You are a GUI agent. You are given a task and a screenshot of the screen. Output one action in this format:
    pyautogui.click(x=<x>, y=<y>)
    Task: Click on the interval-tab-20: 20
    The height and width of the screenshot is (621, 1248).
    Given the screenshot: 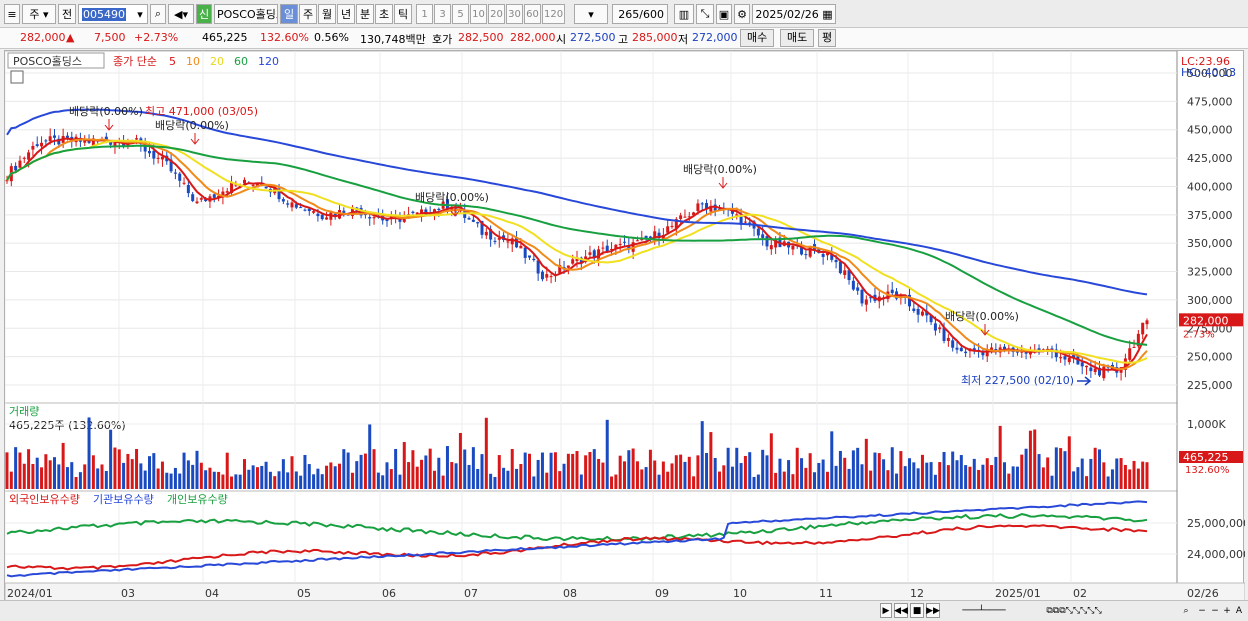 What is the action you would take?
    pyautogui.click(x=496, y=14)
    